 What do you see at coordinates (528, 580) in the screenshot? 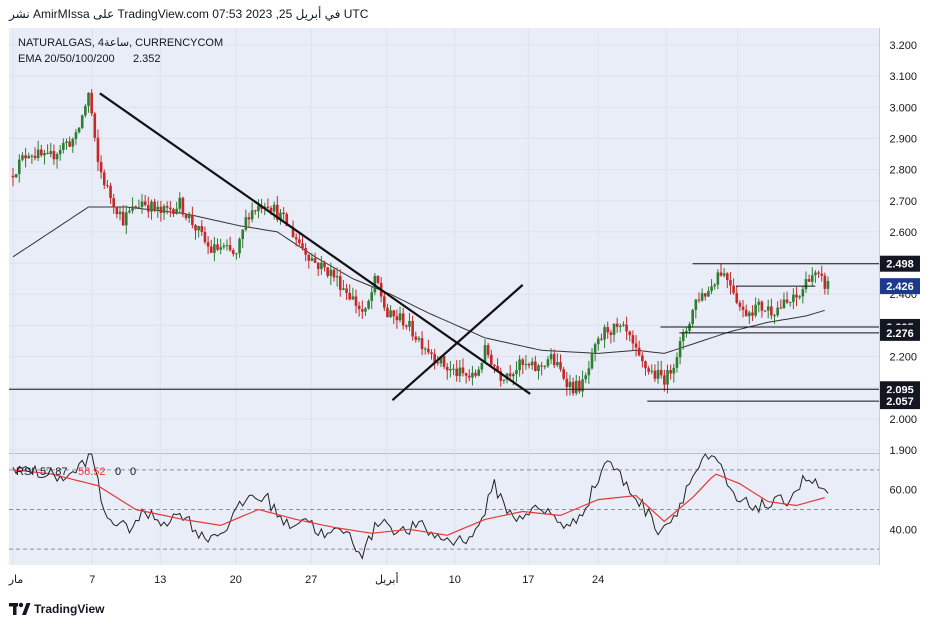
I see `time-tick-label: 17` at bounding box center [528, 580].